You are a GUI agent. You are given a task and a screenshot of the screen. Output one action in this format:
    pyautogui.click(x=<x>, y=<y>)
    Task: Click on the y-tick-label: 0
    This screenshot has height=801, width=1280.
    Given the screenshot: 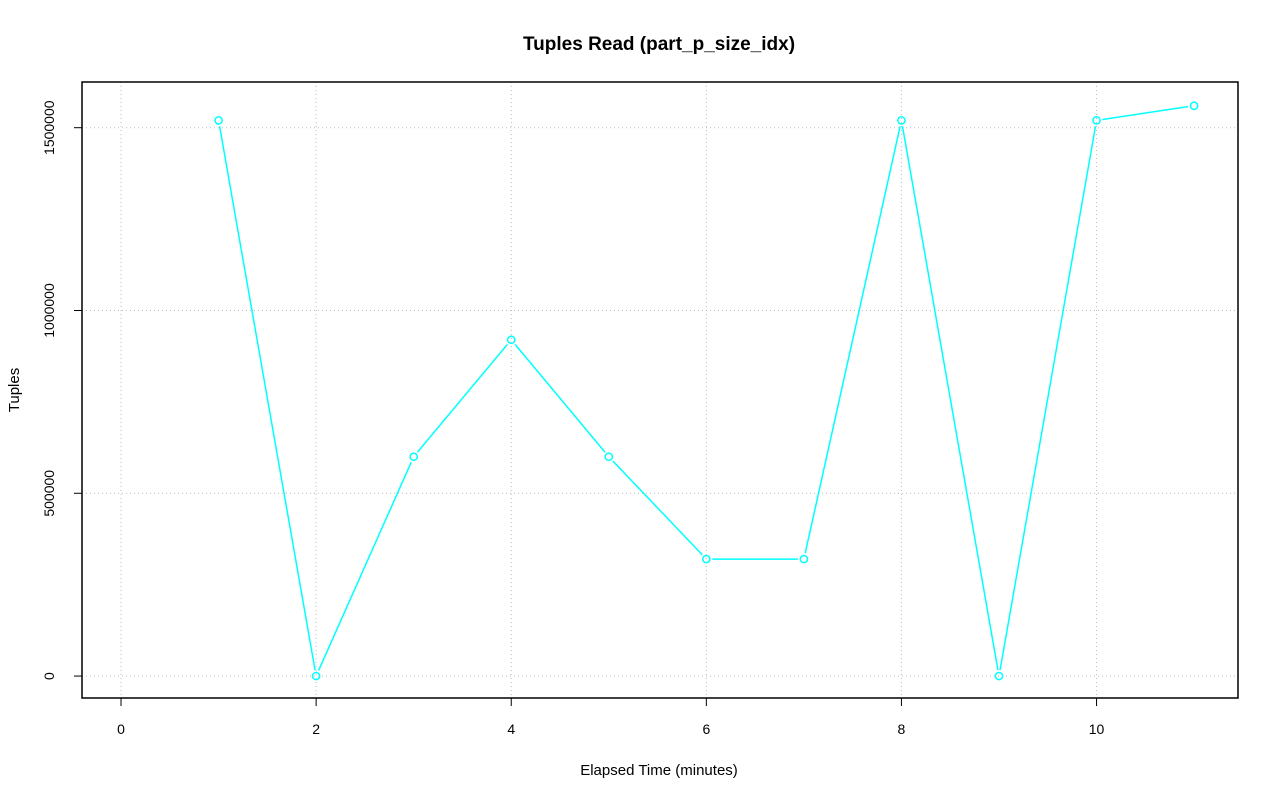 What is the action you would take?
    pyautogui.click(x=49, y=676)
    